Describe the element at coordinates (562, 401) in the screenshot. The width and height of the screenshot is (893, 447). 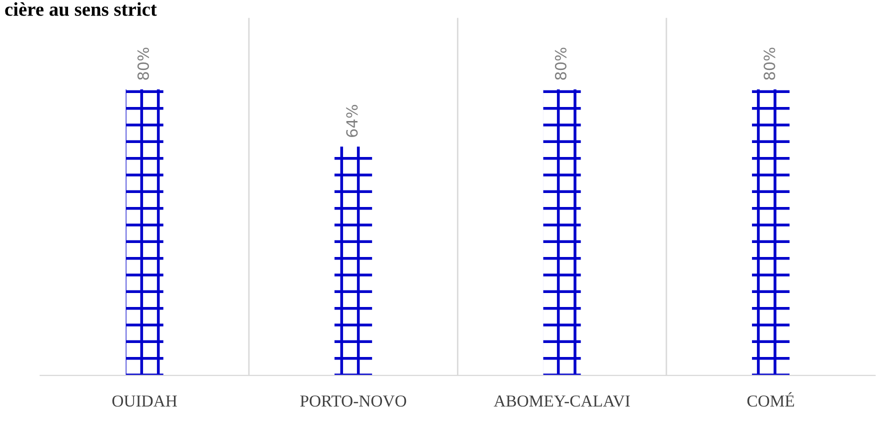
I see `x-tick-label: ABOMEY-CALAVI` at that location.